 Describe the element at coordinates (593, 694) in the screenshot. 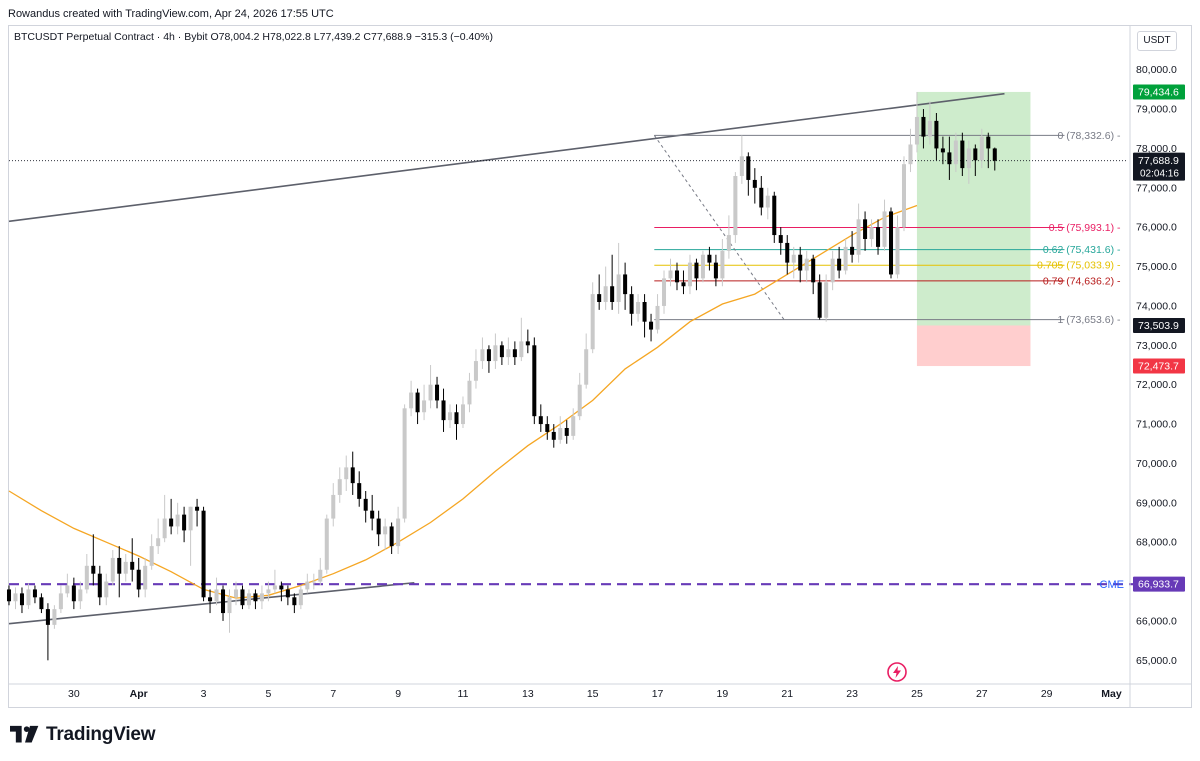

I see `x-tick-label-8: 15` at that location.